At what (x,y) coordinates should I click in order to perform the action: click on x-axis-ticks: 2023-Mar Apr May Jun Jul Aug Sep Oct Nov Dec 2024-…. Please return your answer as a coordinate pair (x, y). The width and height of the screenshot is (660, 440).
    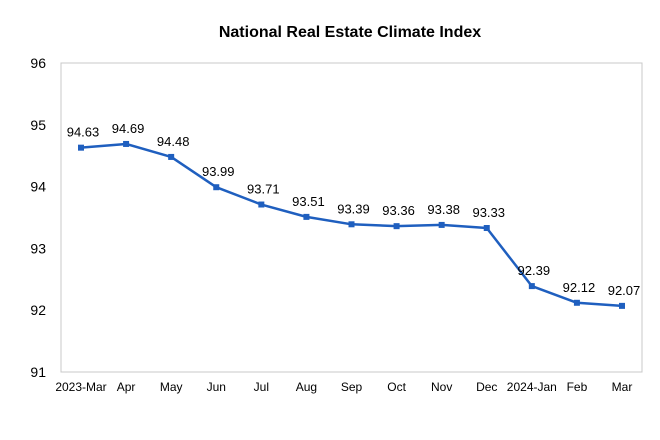
    Looking at the image, I should click on (343, 387).